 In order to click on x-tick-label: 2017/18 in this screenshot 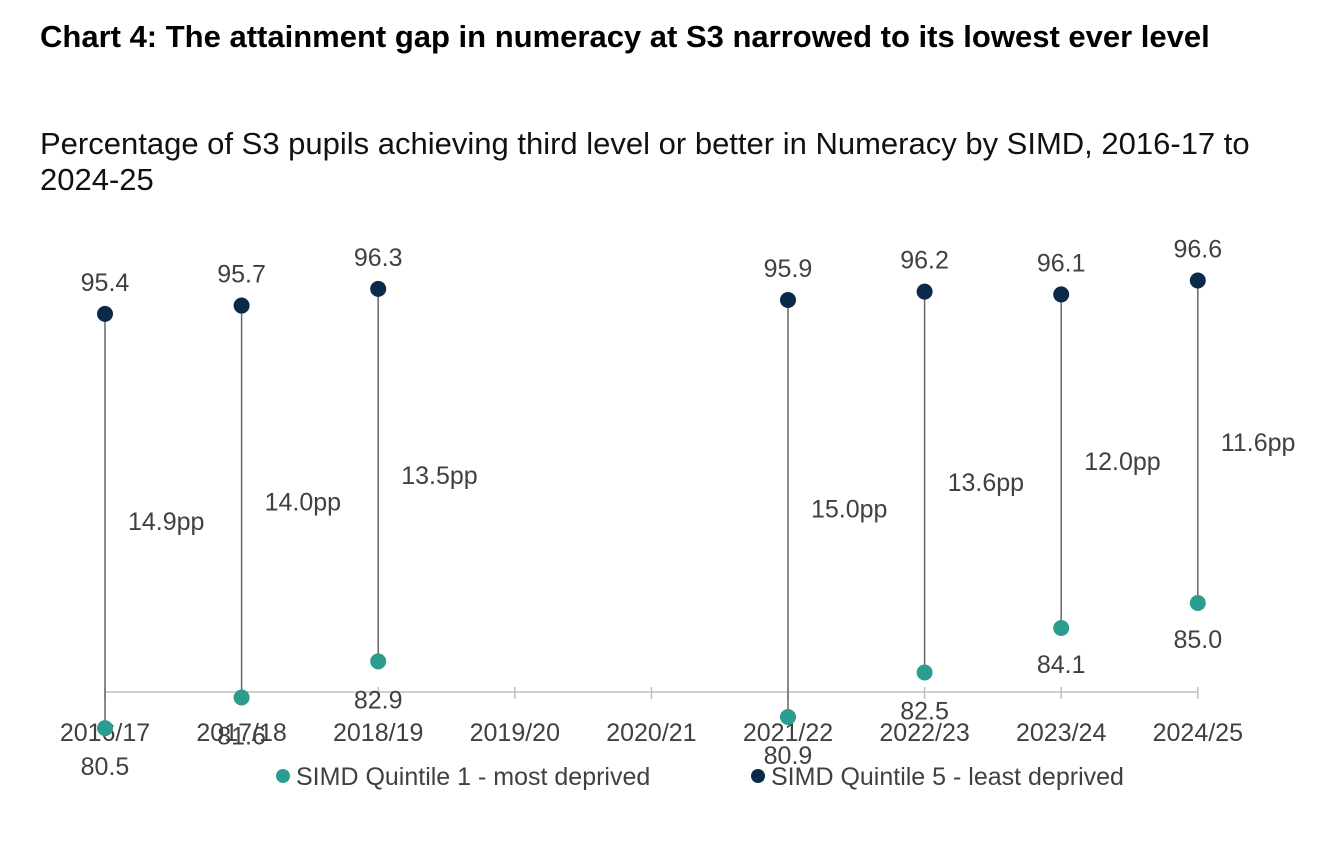, I will do `click(241, 733)`.